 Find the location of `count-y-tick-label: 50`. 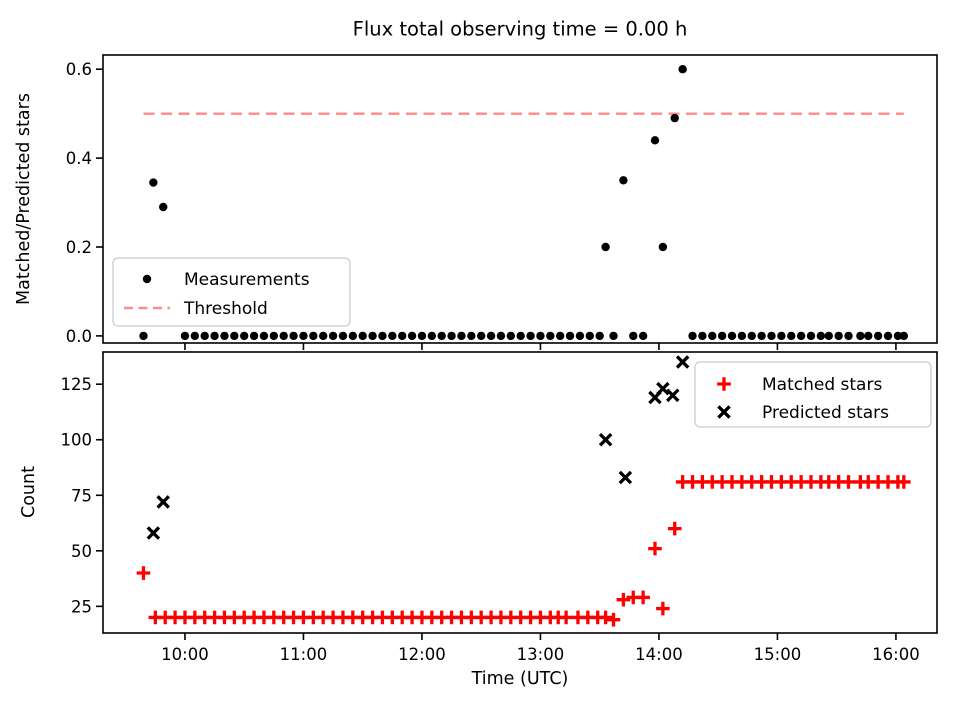

count-y-tick-label: 50 is located at coordinates (81, 551).